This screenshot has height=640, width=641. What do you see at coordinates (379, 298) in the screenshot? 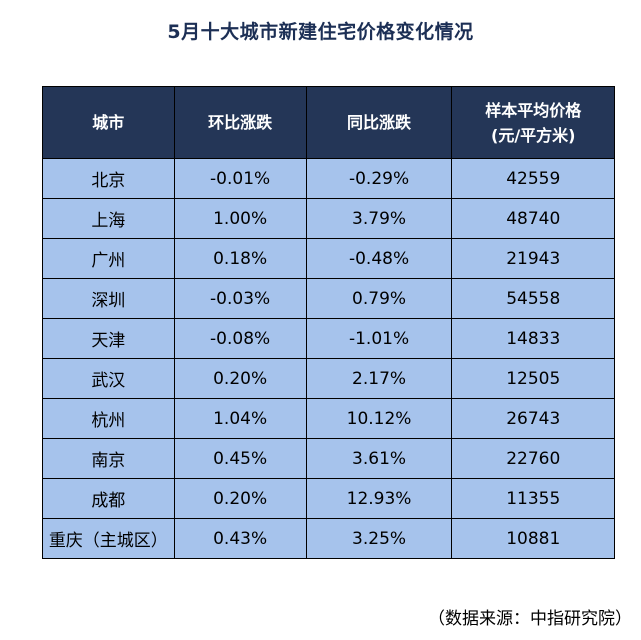
I see `cell-yoy: 0.79%` at bounding box center [379, 298].